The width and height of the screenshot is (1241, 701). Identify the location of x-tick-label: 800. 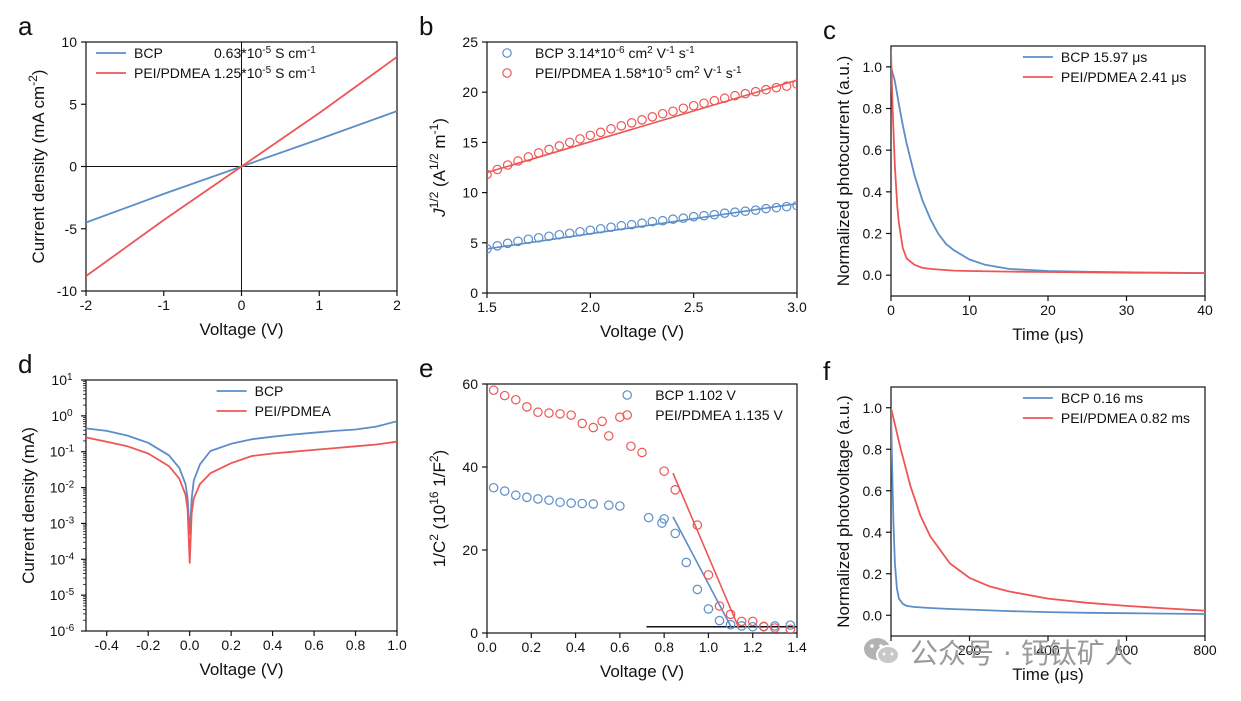
(1205, 650).